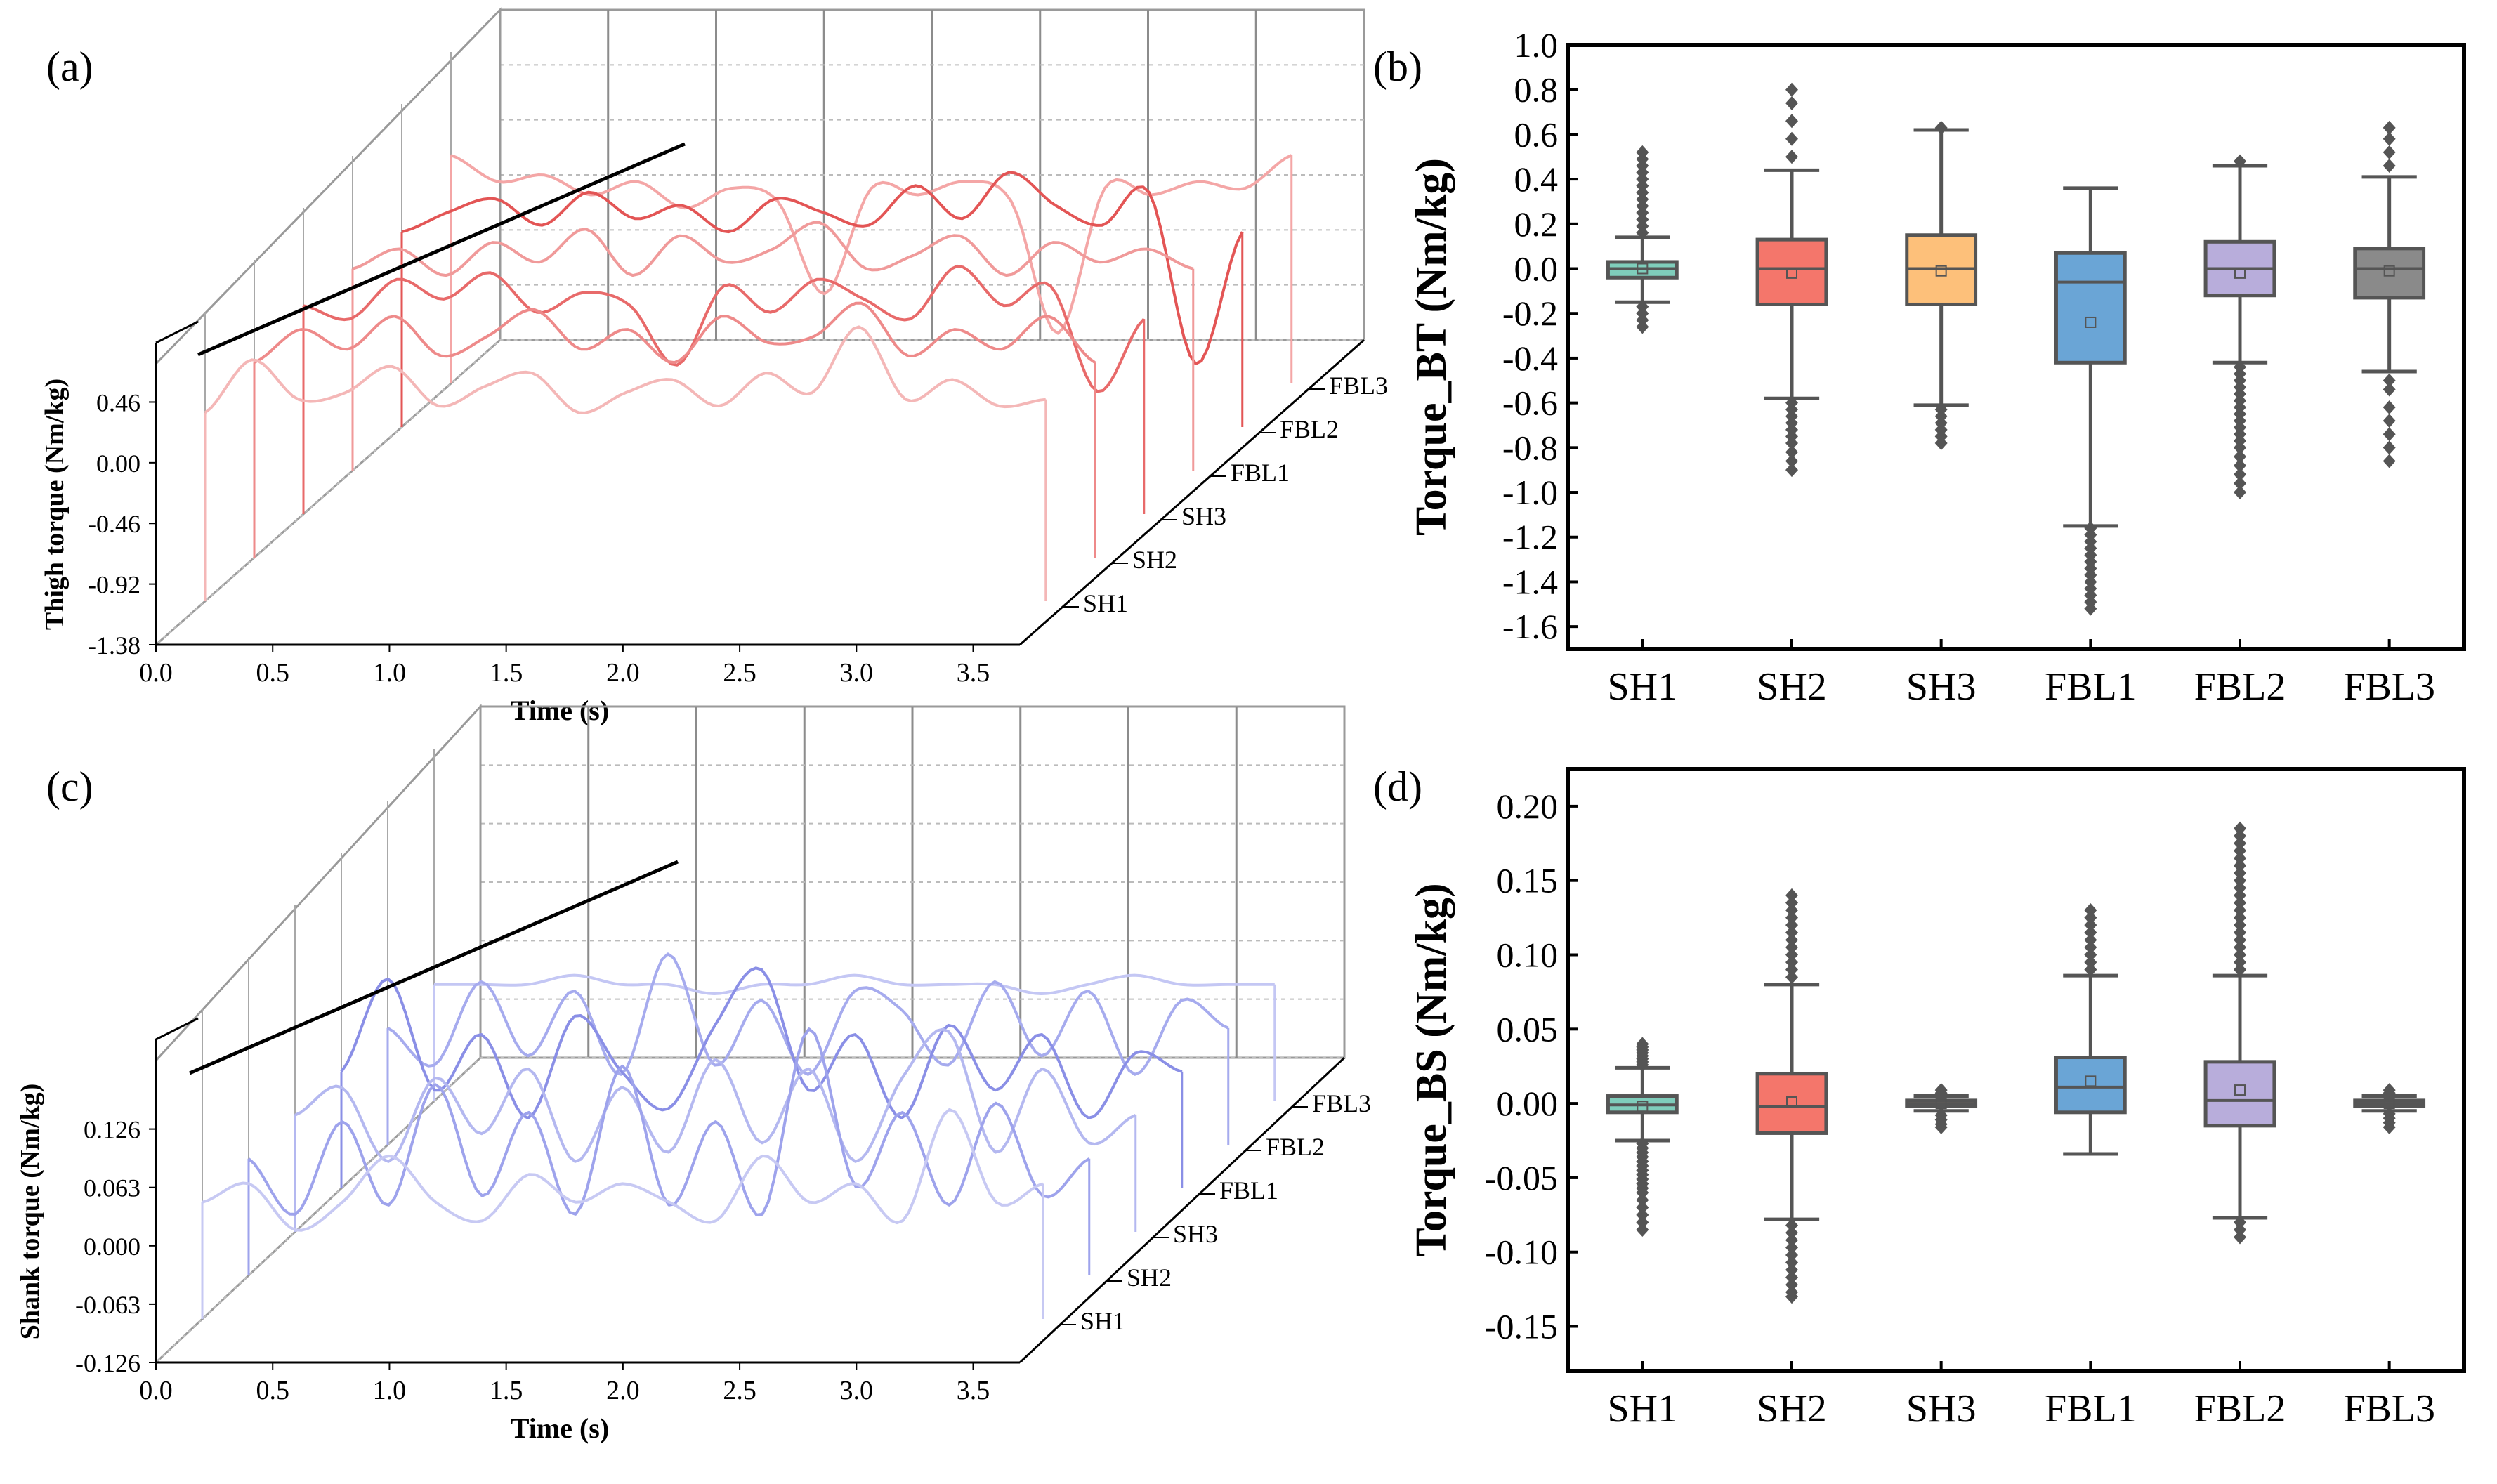 The width and height of the screenshot is (2497, 1484). Describe the element at coordinates (1530, 626) in the screenshot. I see `y-tick-label: -1.6` at that location.